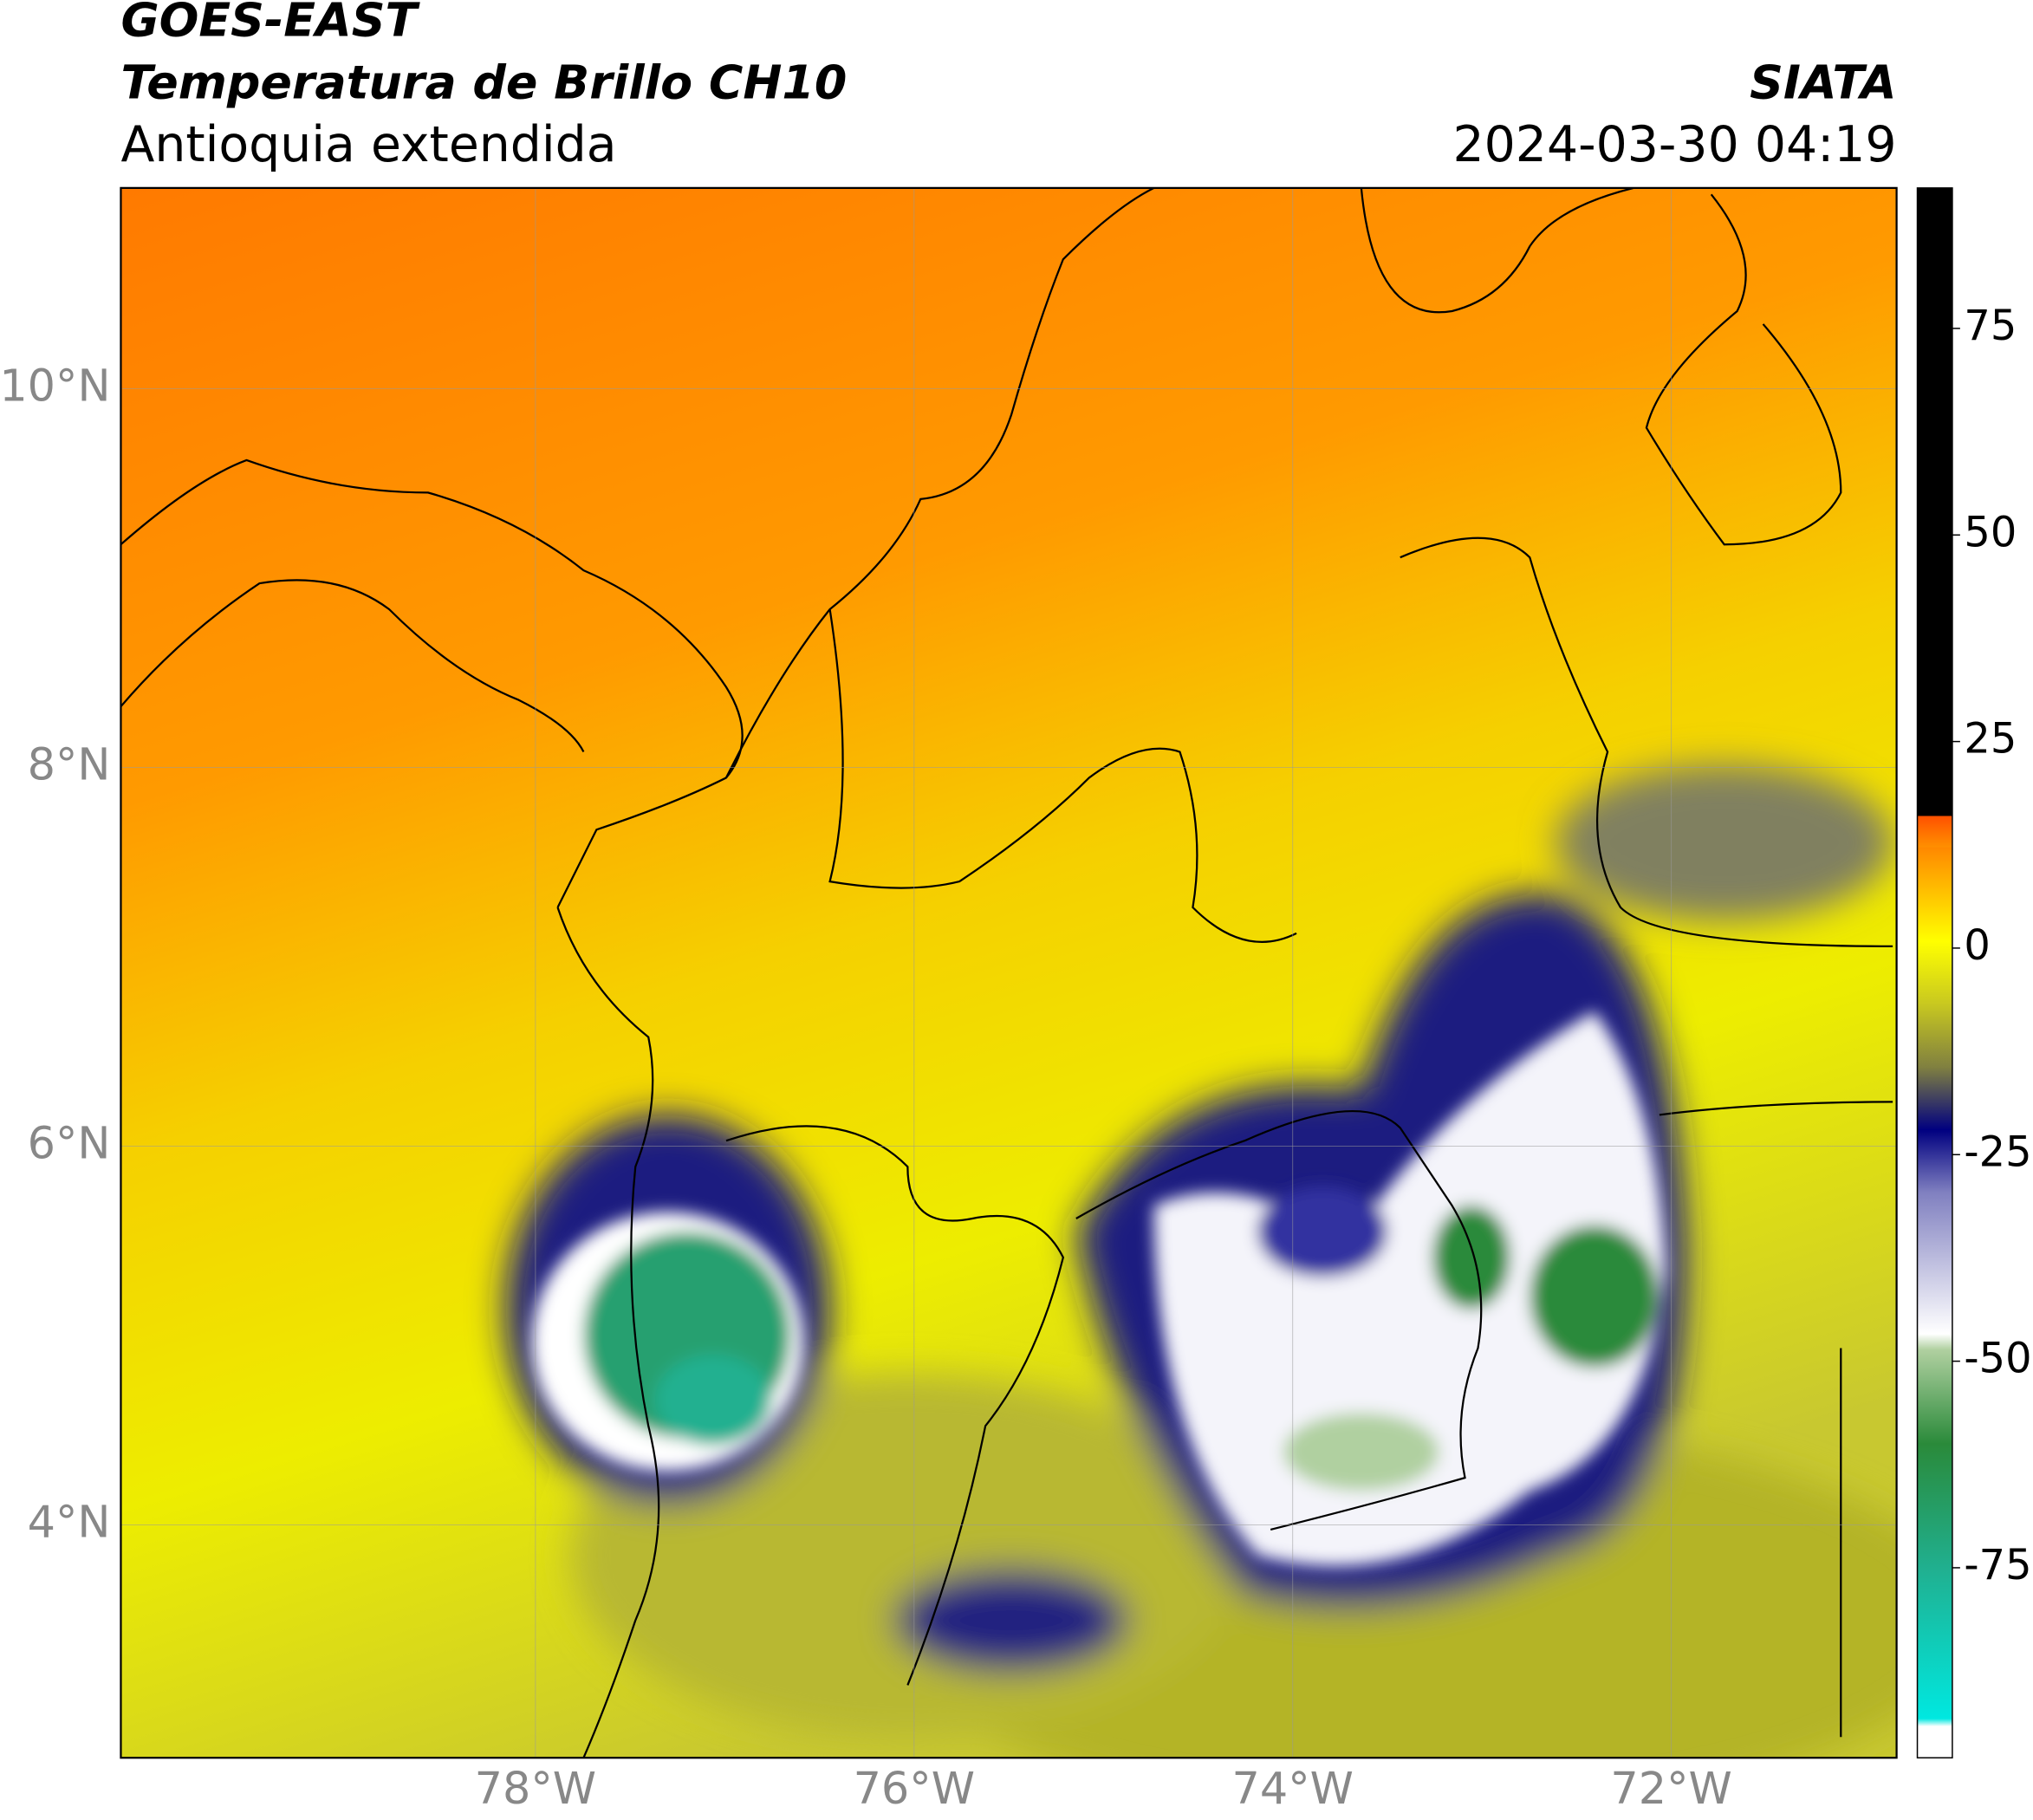 The height and width of the screenshot is (1820, 2033). Describe the element at coordinates (270, 24) in the screenshot. I see `title: GOES-EAST` at that location.